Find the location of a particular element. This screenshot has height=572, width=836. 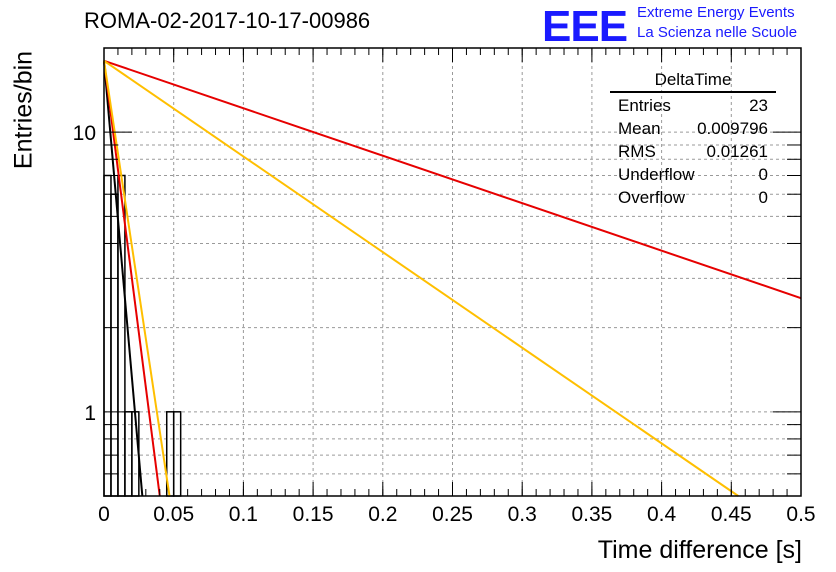

stats-value: 0.01261 is located at coordinates (737, 151).